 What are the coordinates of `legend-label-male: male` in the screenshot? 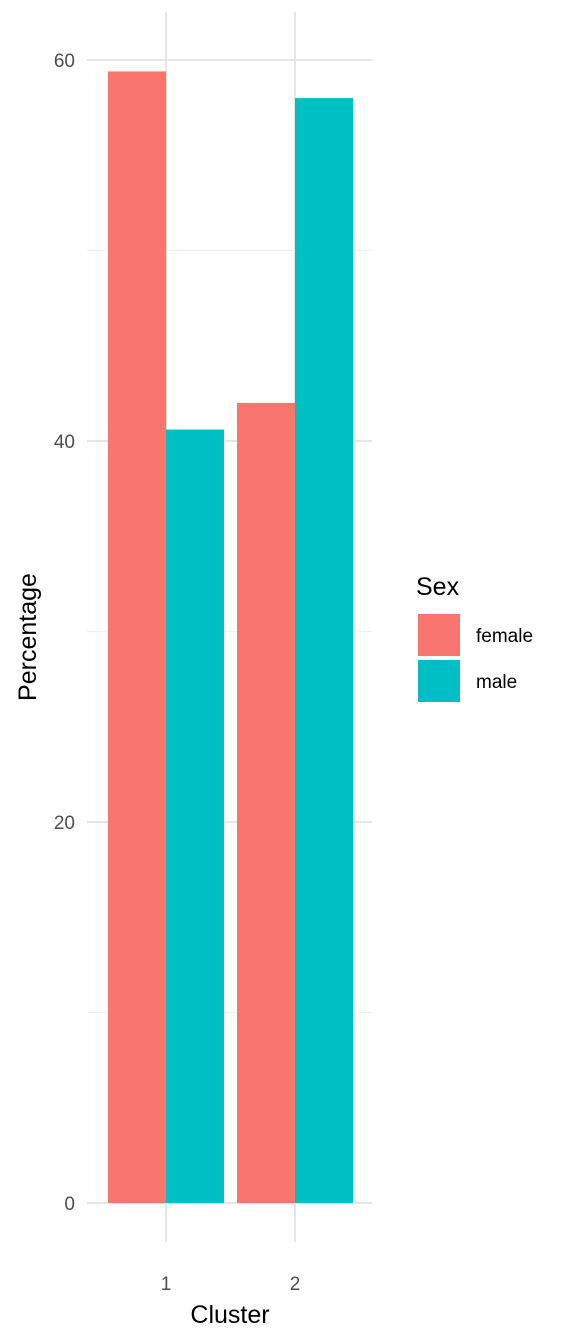 It's located at (496, 682).